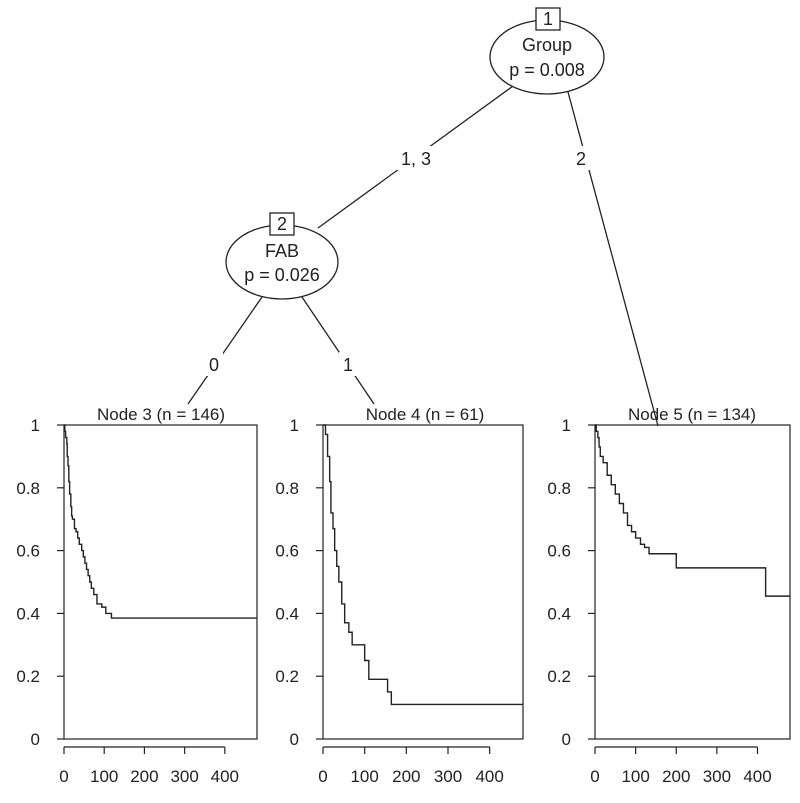 The width and height of the screenshot is (800, 803). I want to click on terminal-node-title-5: Node 5 (n = 134), so click(692, 414).